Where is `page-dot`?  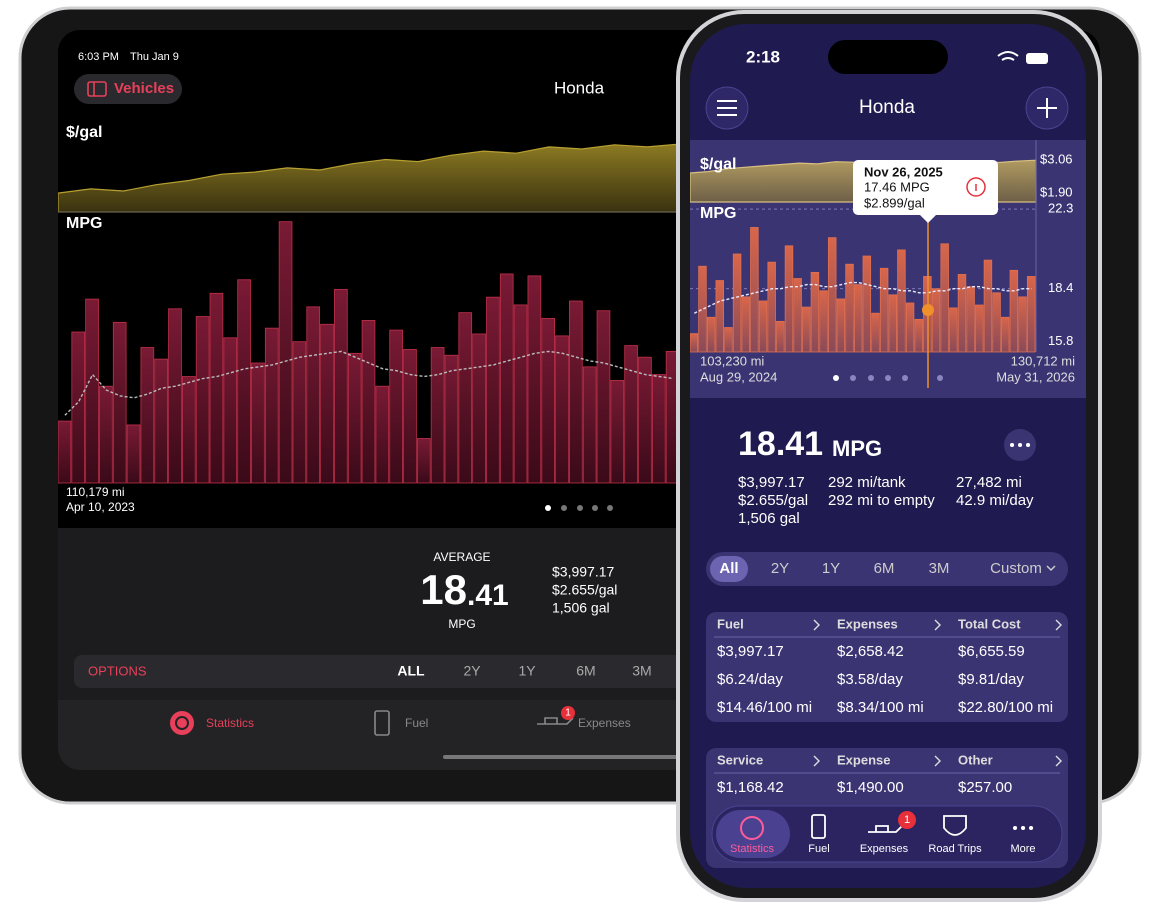
page-dot is located at coordinates (836, 378).